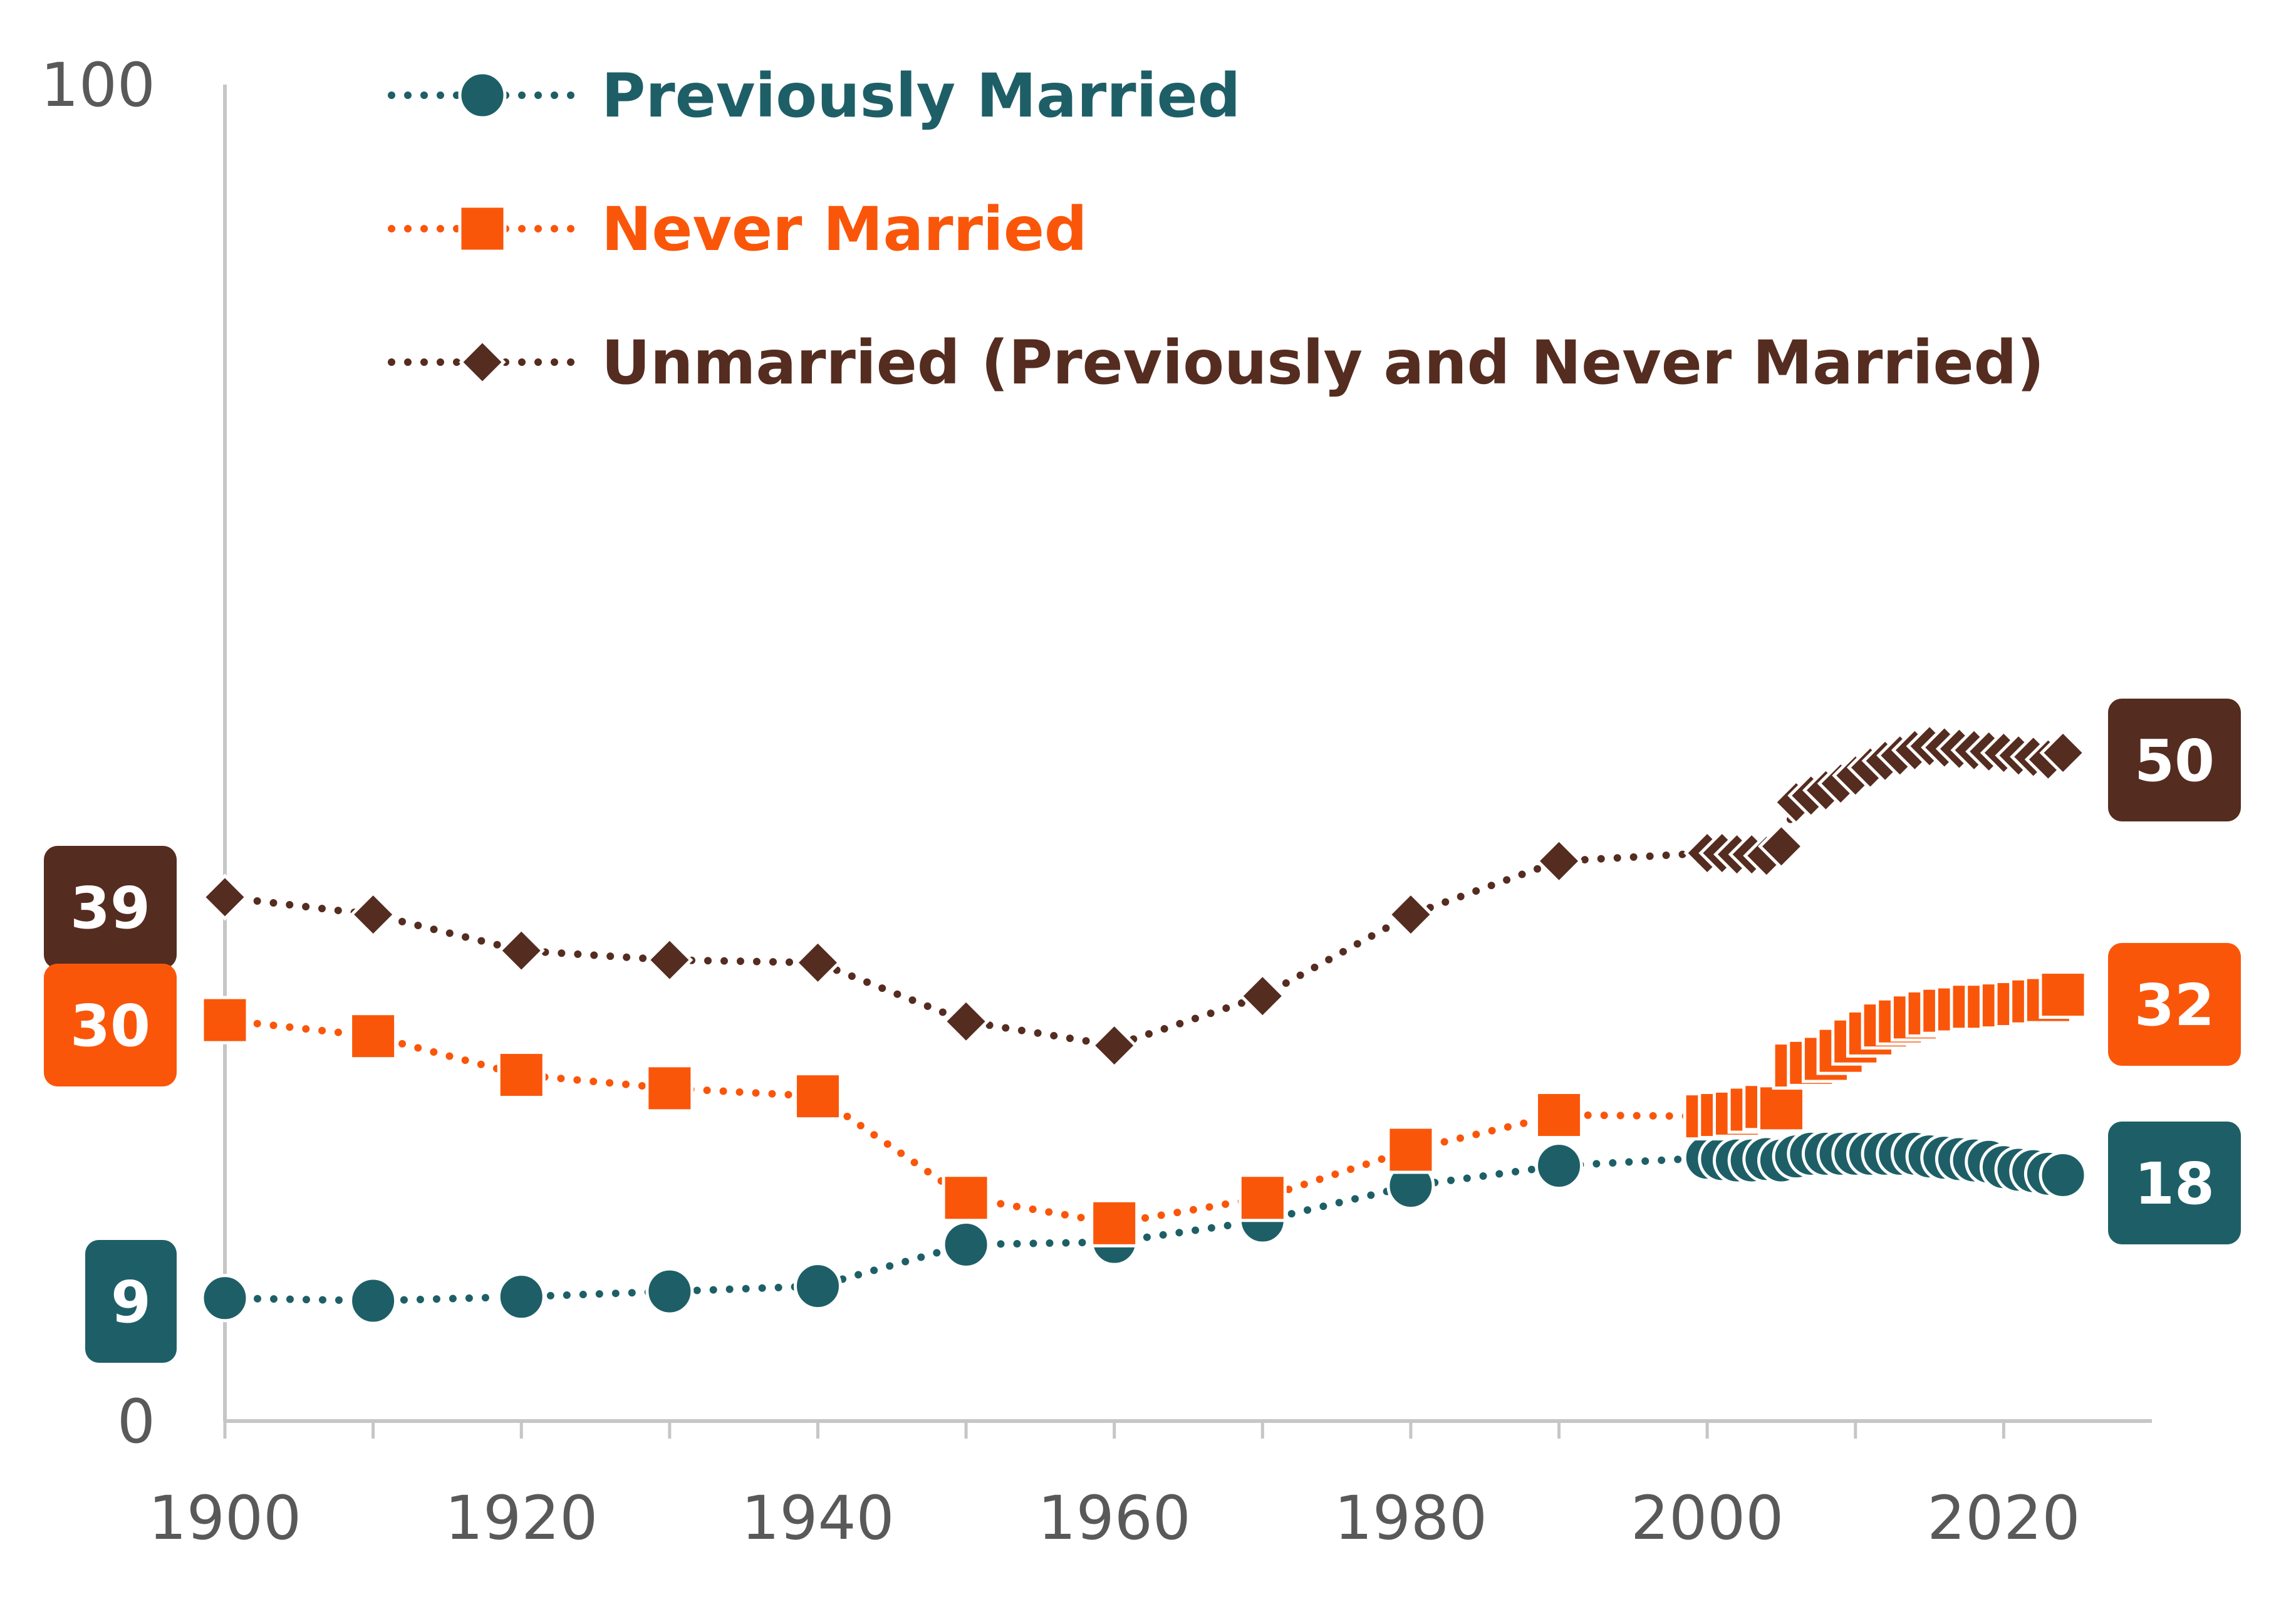 The height and width of the screenshot is (1604, 2296). I want to click on legend-label-never: Never Married, so click(844, 229).